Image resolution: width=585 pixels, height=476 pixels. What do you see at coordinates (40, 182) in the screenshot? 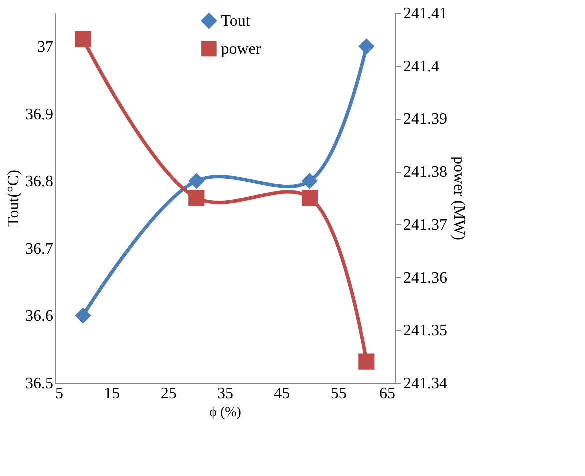
I see `y-tick-label: 36.8` at bounding box center [40, 182].